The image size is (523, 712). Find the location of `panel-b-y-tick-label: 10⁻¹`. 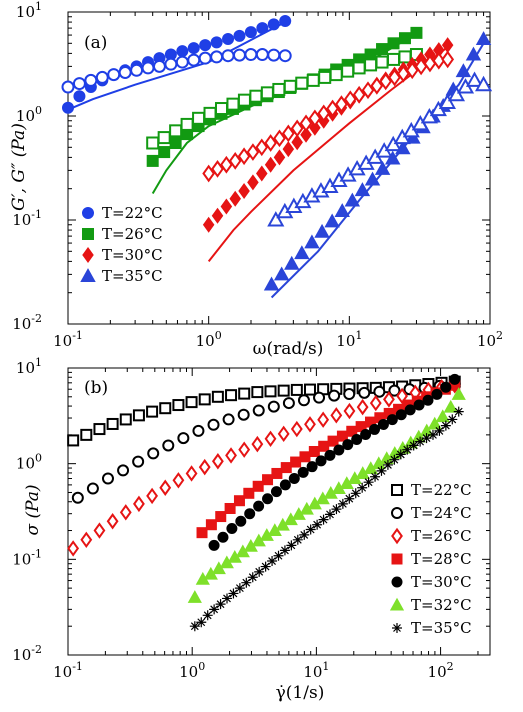

panel-b-y-tick-label: 10⁻¹ is located at coordinates (27, 557).